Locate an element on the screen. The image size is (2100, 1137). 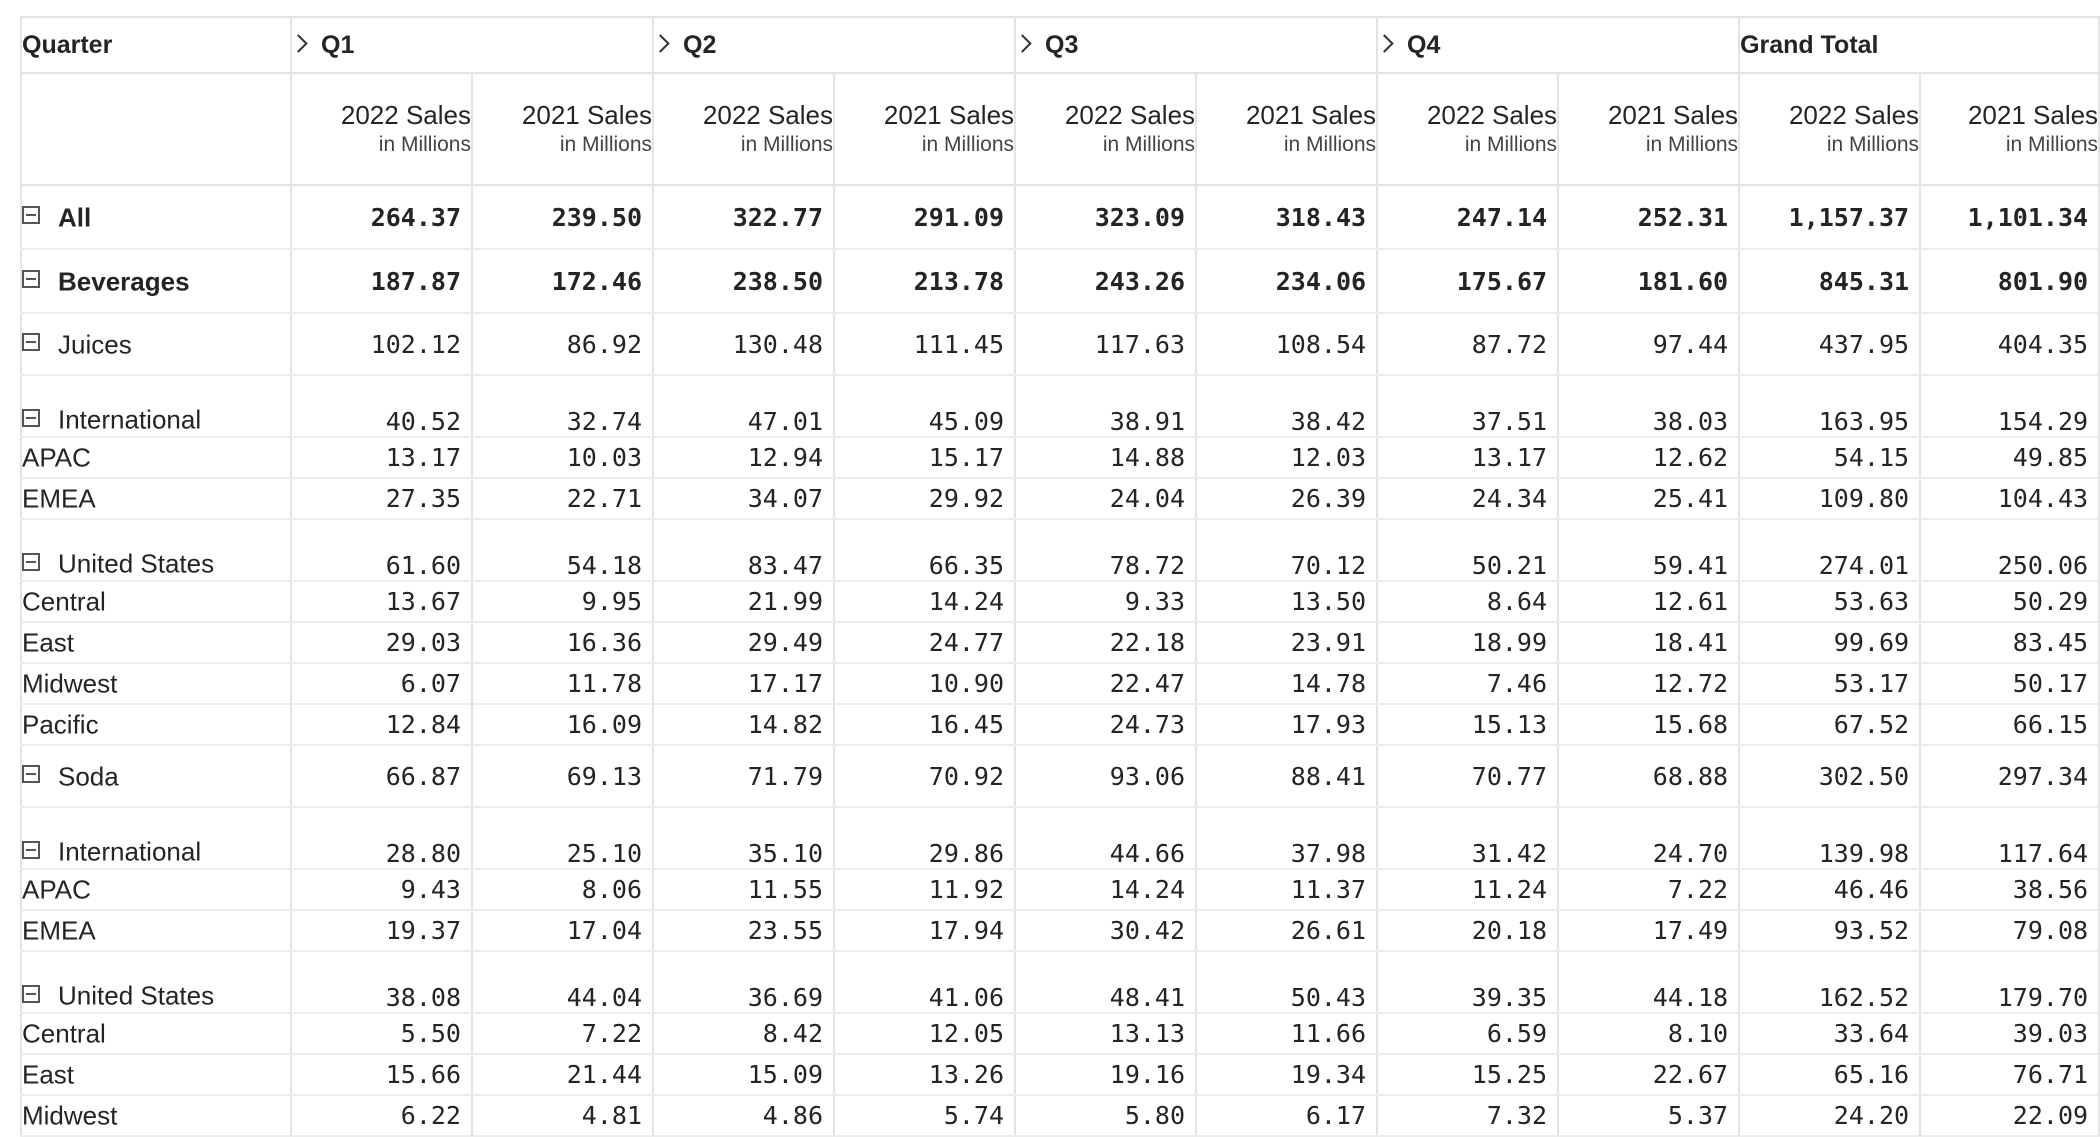
value-cell: 21.99 is located at coordinates (744, 602).